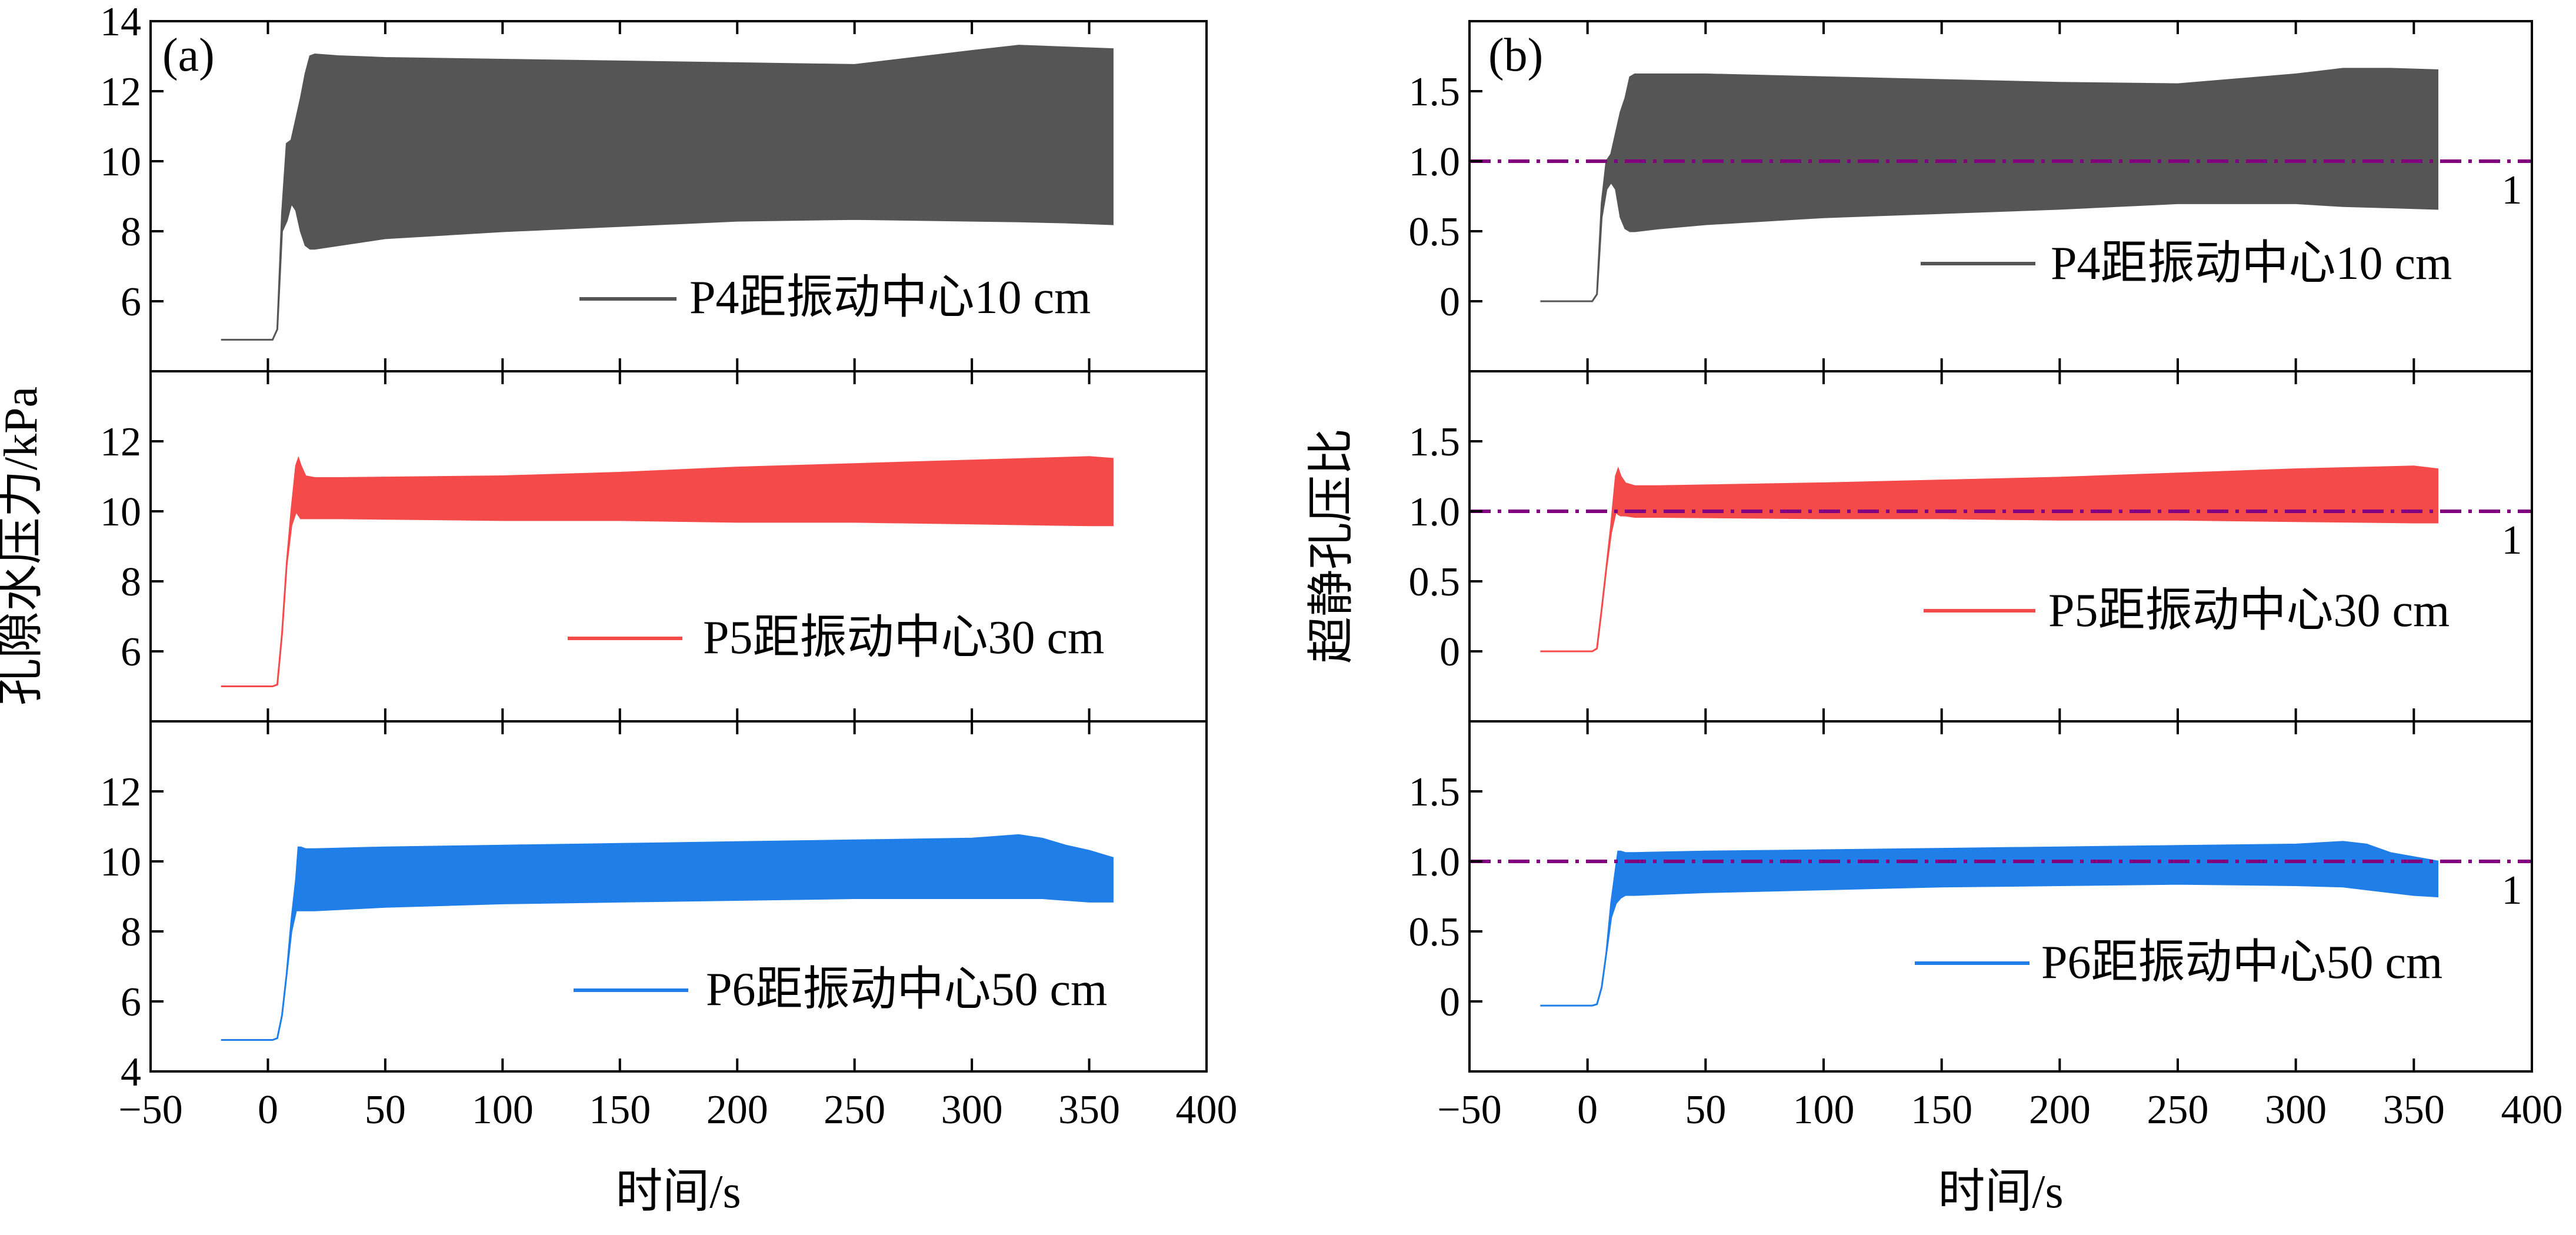 The height and width of the screenshot is (1235, 2576). What do you see at coordinates (1941, 1110) in the screenshot?
I see `panel-b-x-tick-label: 150` at bounding box center [1941, 1110].